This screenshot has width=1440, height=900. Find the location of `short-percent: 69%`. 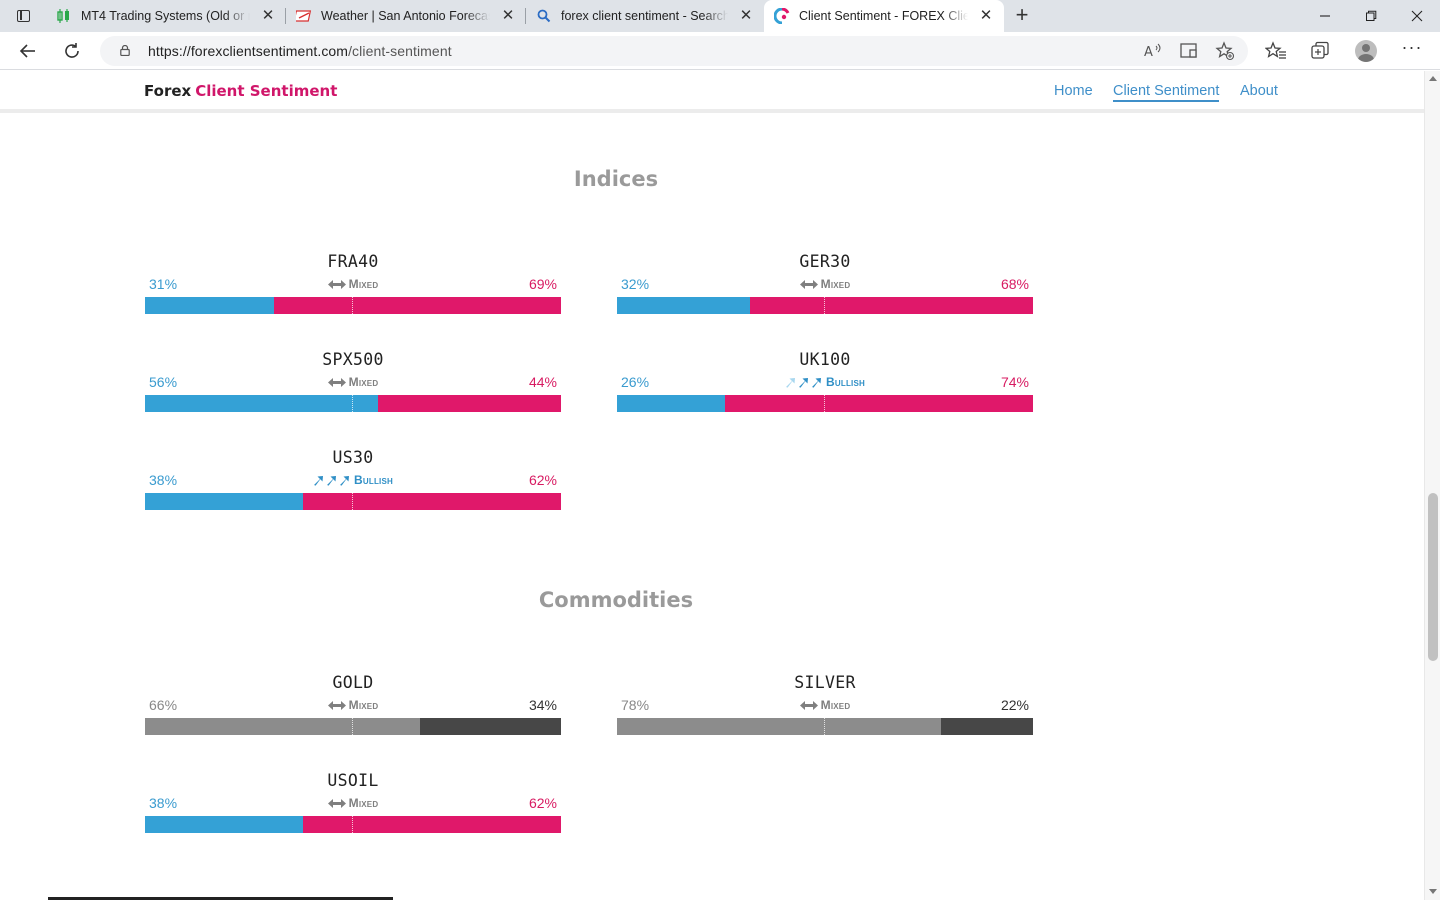

short-percent: 69% is located at coordinates (542, 284).